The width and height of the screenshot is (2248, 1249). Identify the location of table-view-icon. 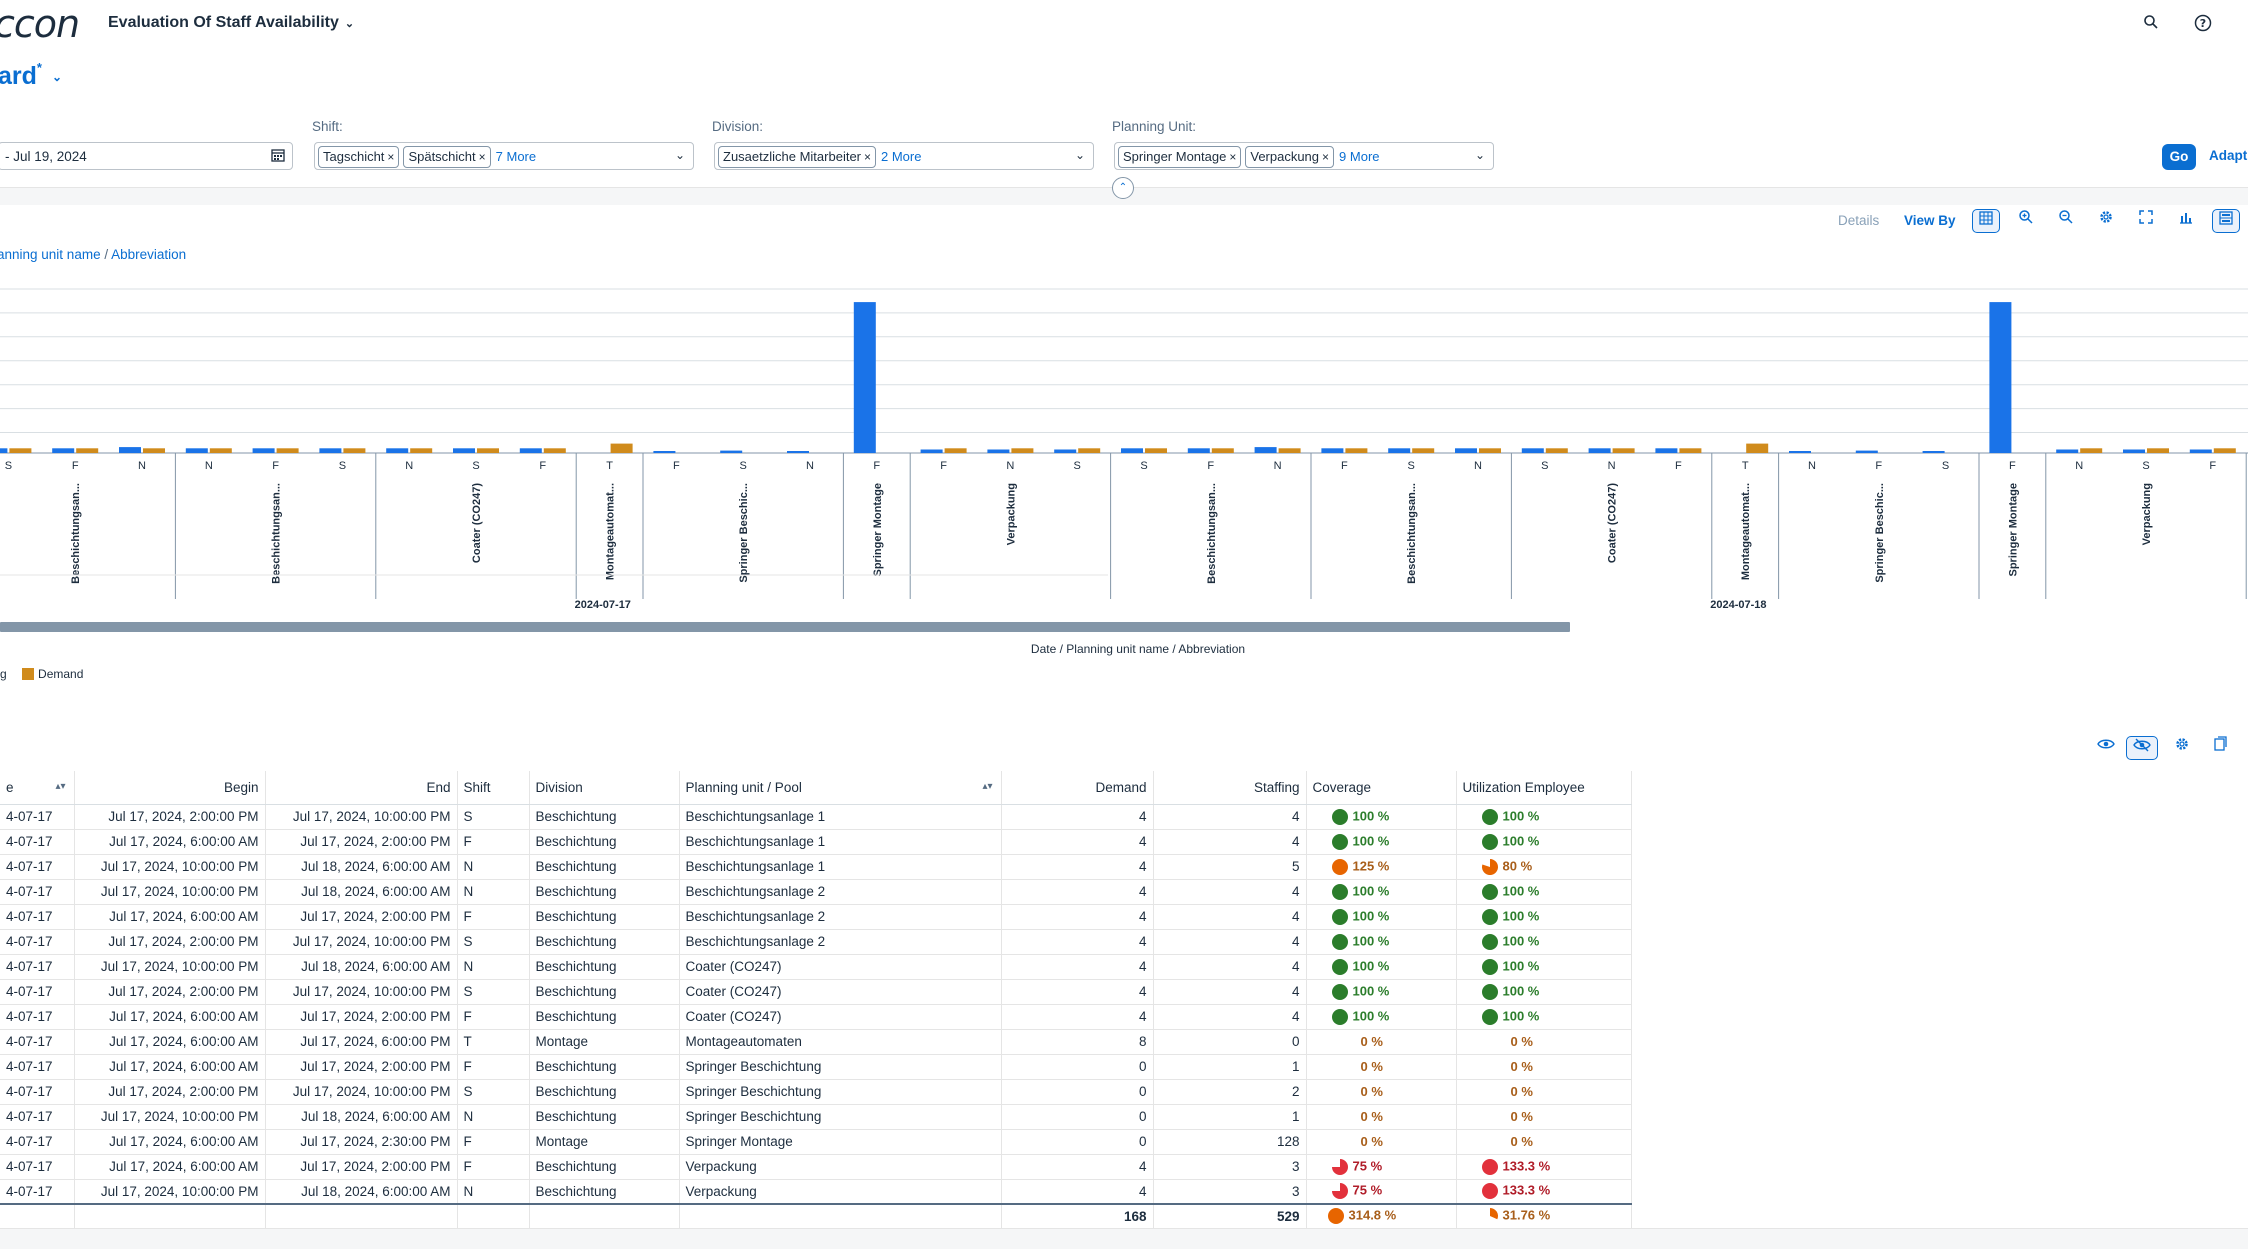
(1986, 221).